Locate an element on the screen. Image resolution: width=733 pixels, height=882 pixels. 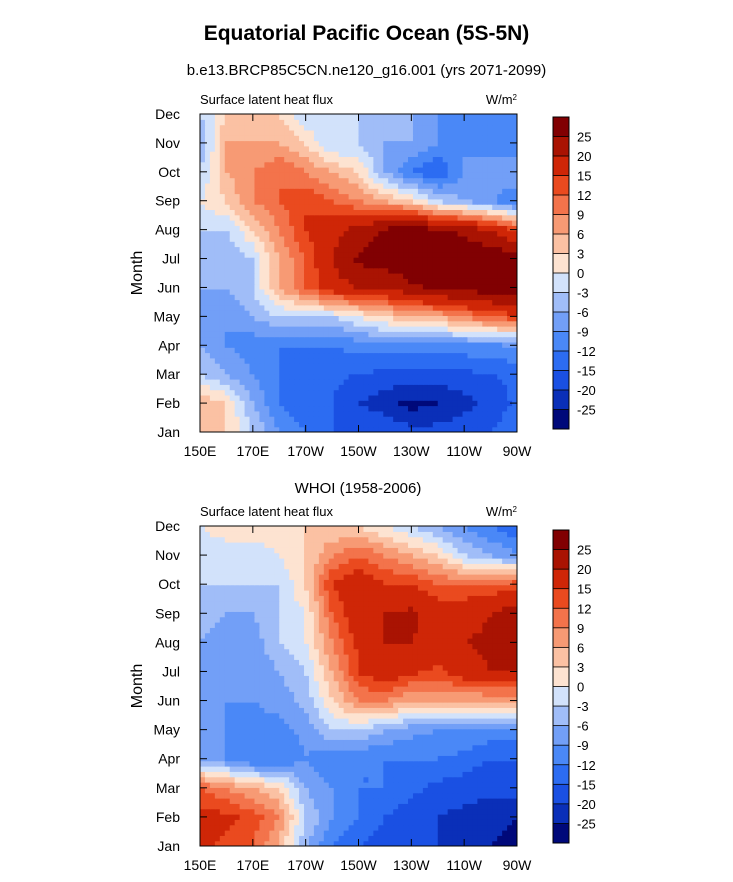
x-tick-label: 170E is located at coordinates (252, 451).